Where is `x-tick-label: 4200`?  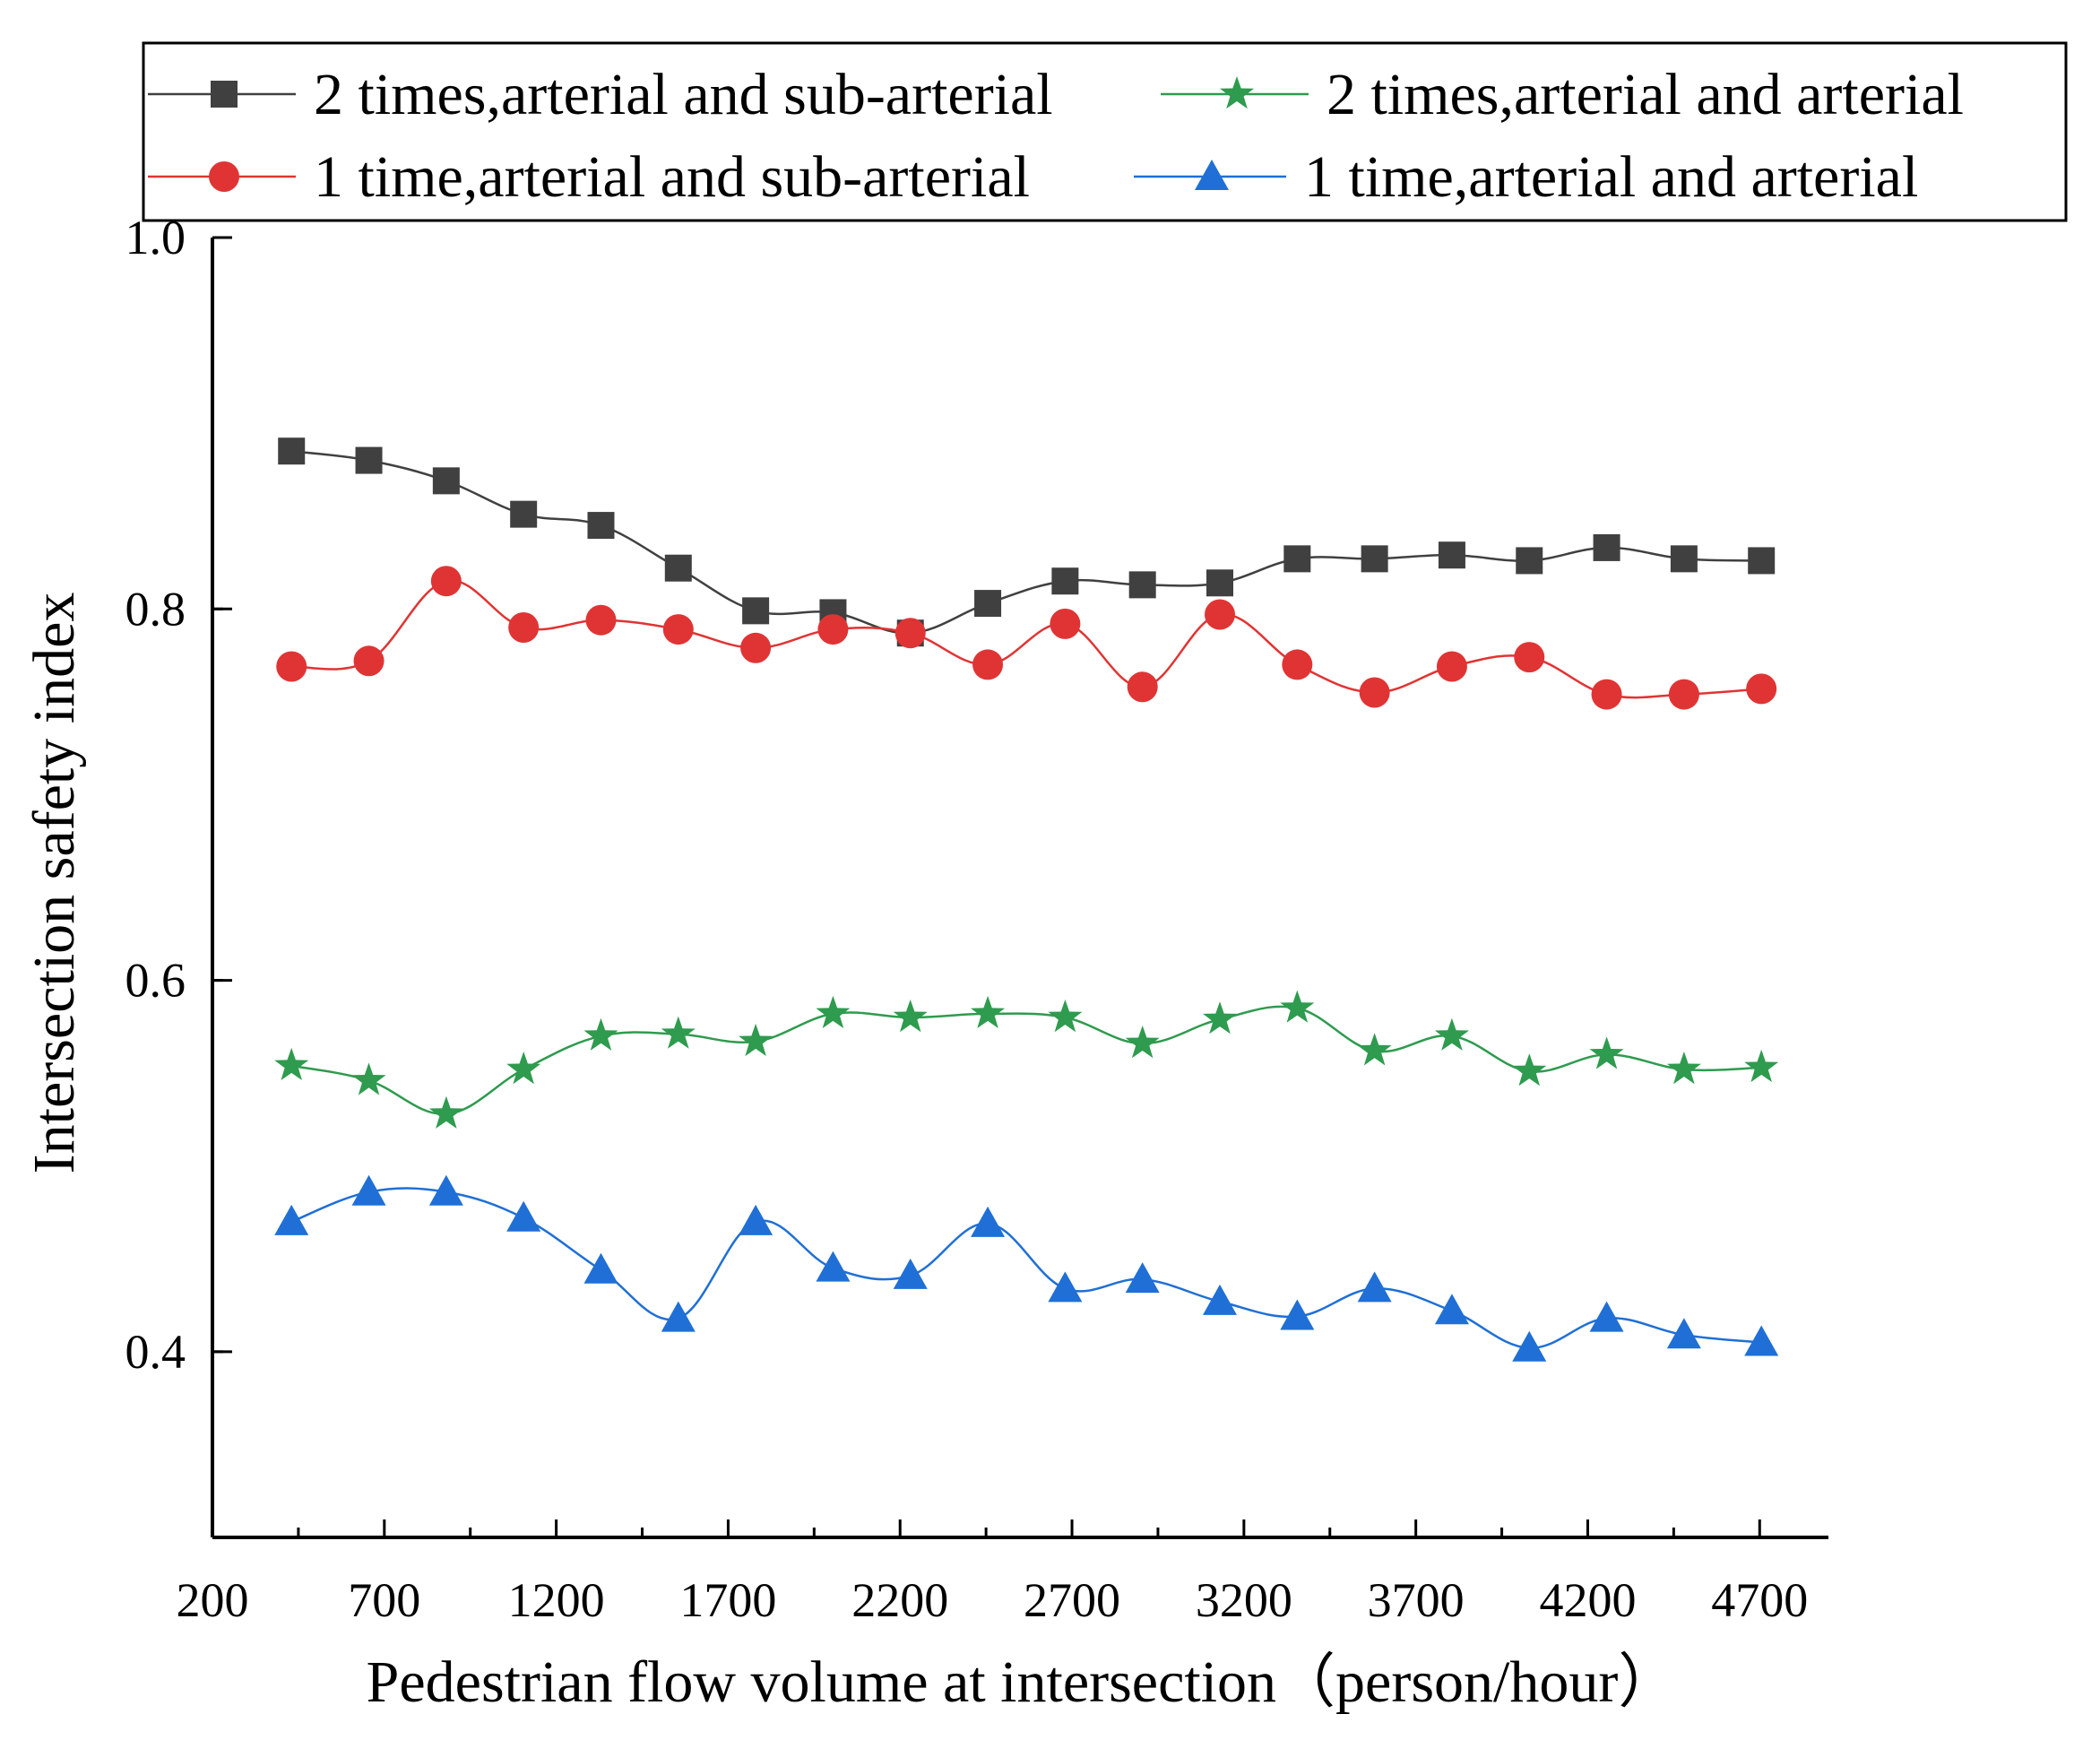
x-tick-label: 4200 is located at coordinates (1587, 1600).